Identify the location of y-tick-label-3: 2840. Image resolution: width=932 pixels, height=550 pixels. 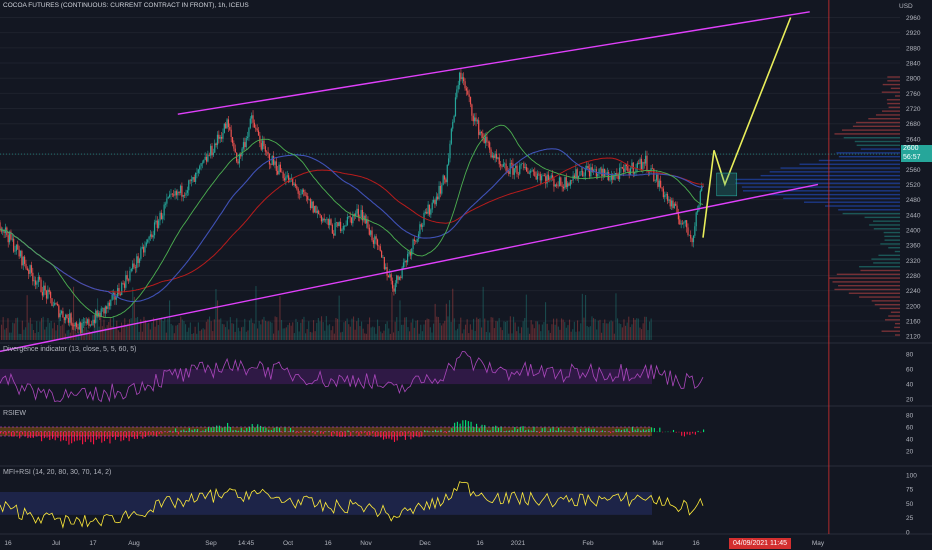
(913, 64).